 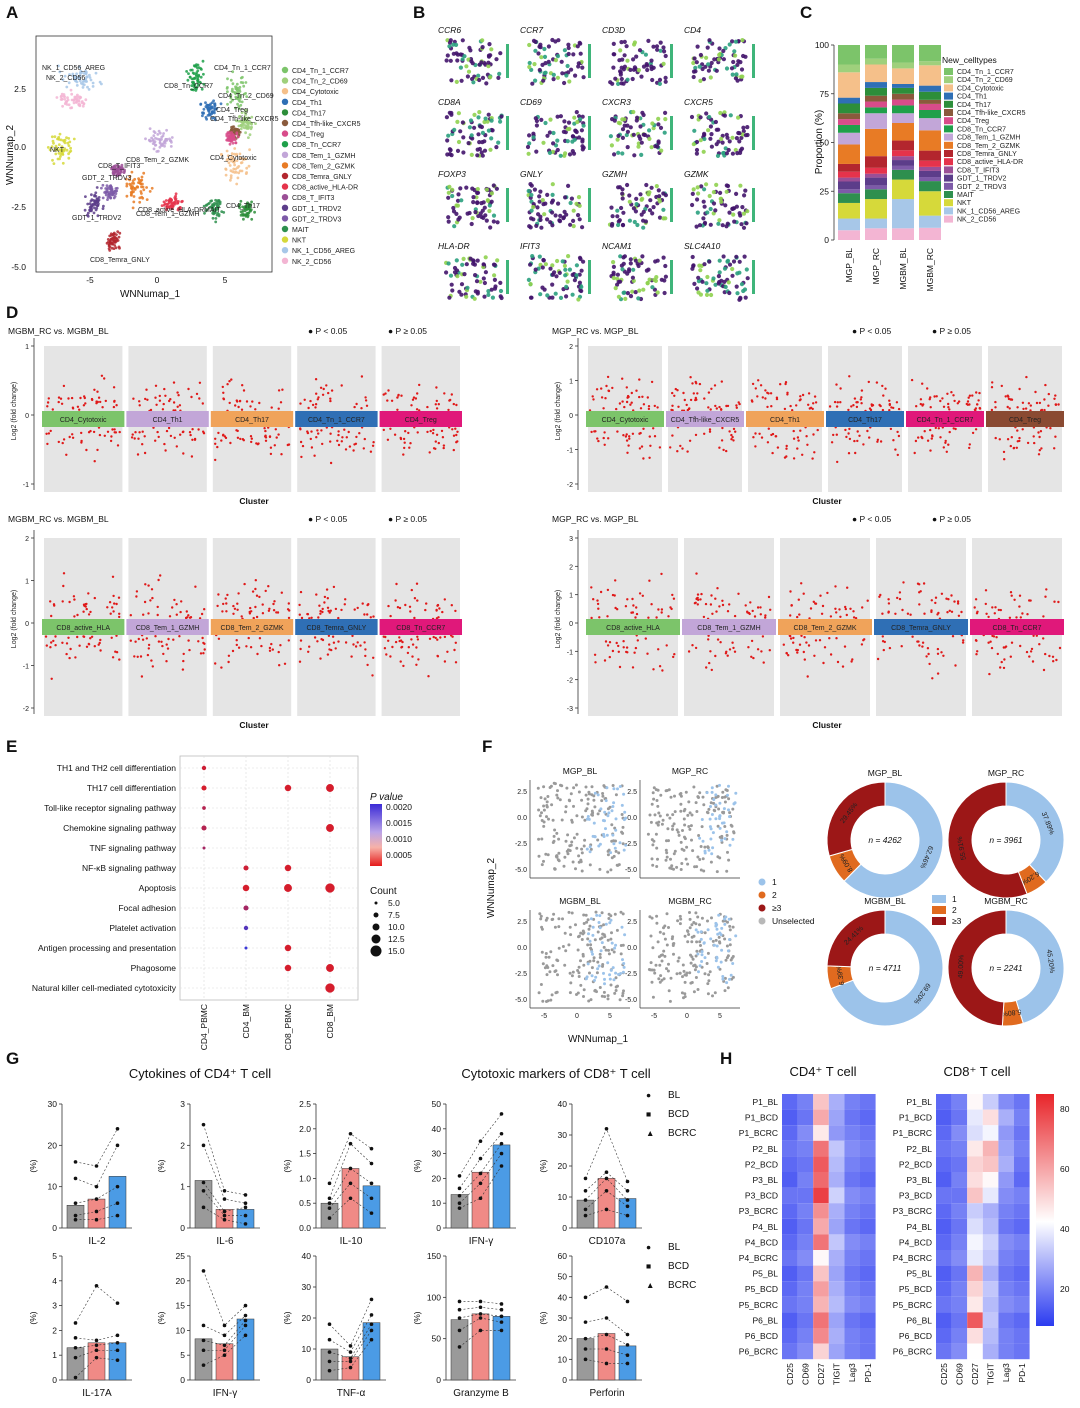 I want to click on panel-letter-h: H, so click(x=726, y=1058).